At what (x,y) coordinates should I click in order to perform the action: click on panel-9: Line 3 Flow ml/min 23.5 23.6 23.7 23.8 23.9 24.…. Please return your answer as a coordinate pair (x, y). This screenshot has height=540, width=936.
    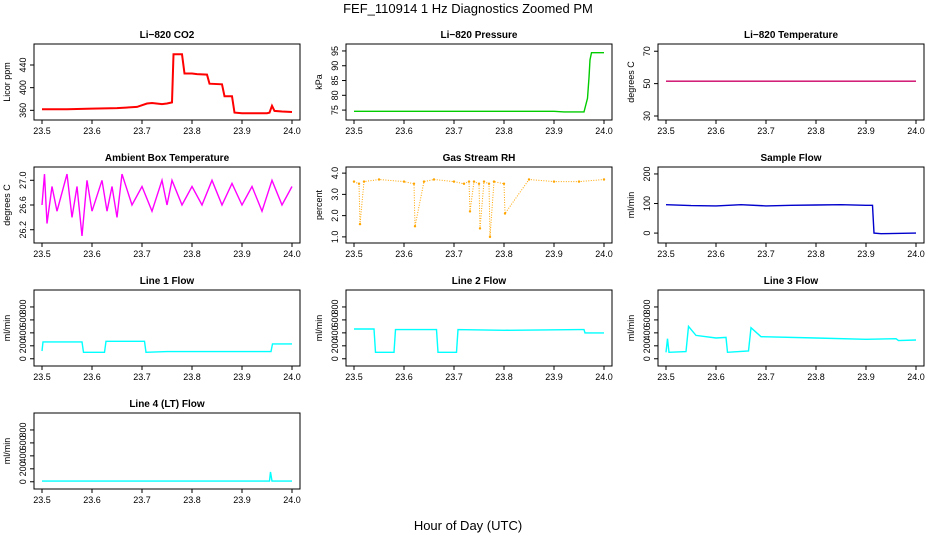
    Looking at the image, I should click on (775, 329).